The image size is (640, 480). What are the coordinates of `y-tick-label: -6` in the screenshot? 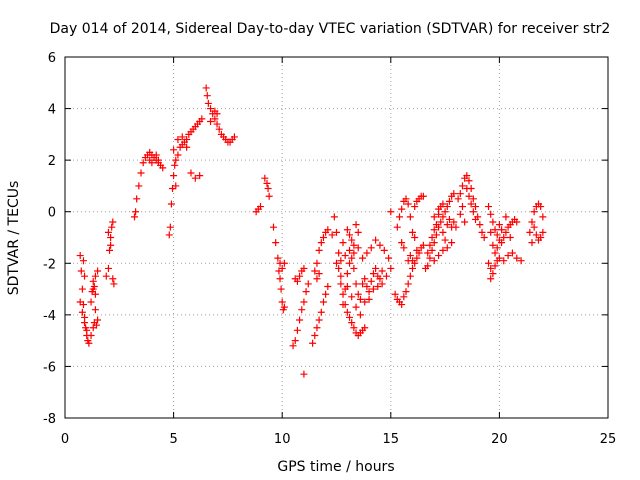 It's located at (49, 367).